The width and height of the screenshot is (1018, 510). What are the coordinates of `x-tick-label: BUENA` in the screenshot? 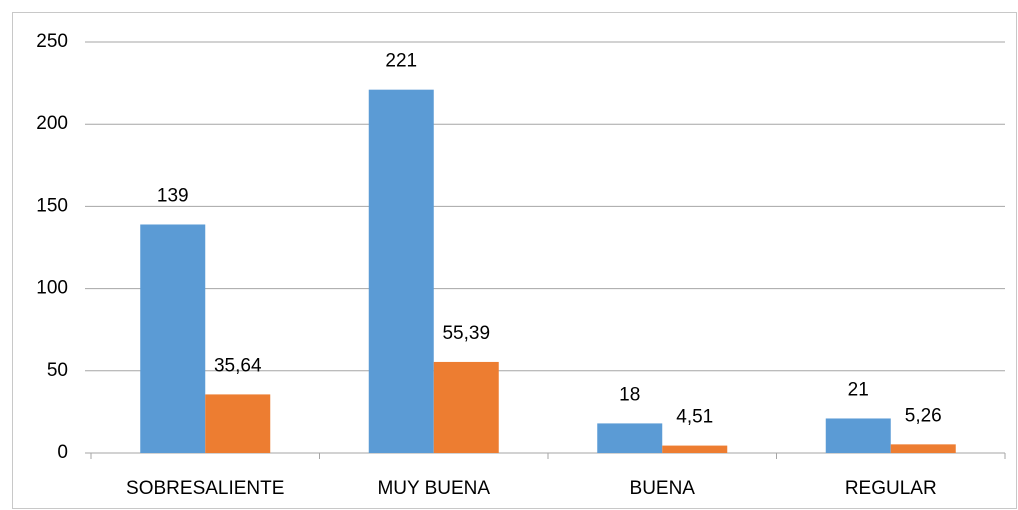 It's located at (663, 488).